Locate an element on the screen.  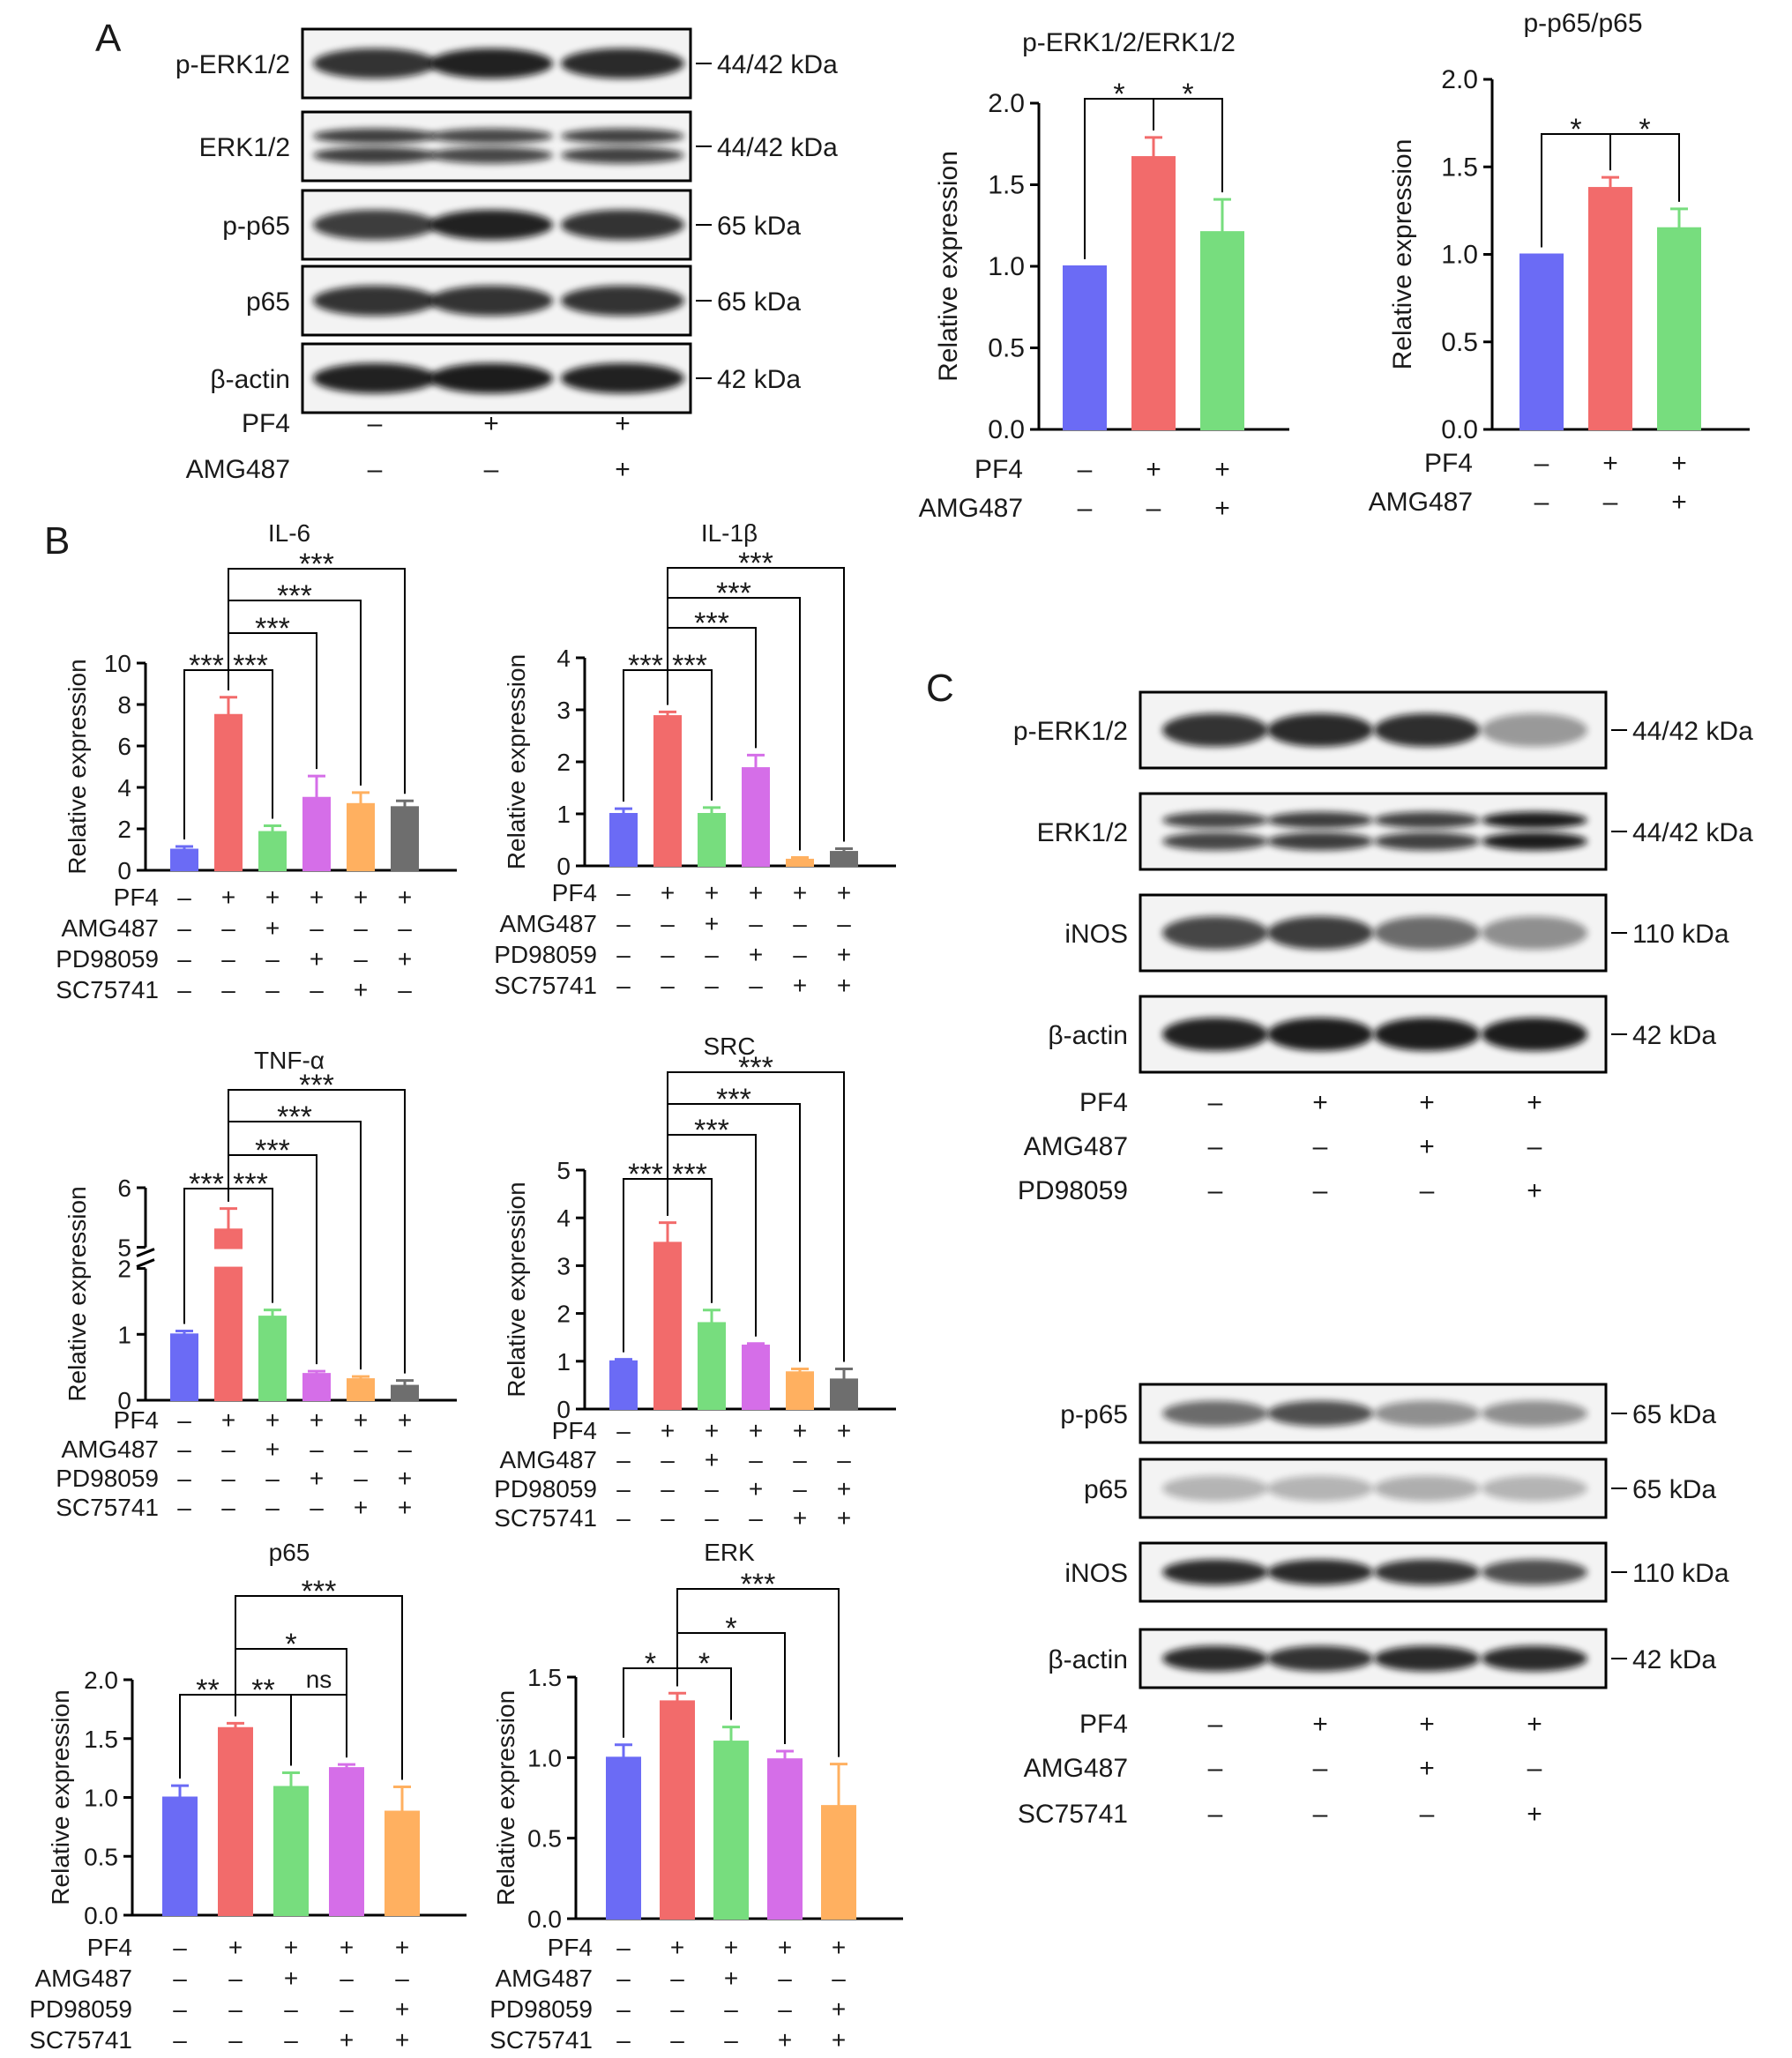
y-tick-label: 0.5 is located at coordinates (544, 1839).